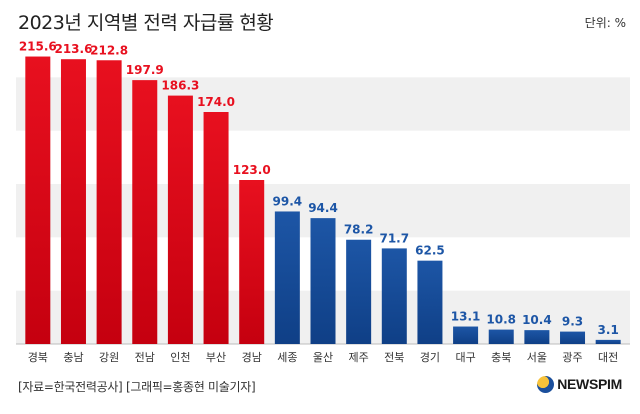  What do you see at coordinates (109, 50) in the screenshot?
I see `bar-value-label: 212.8` at bounding box center [109, 50].